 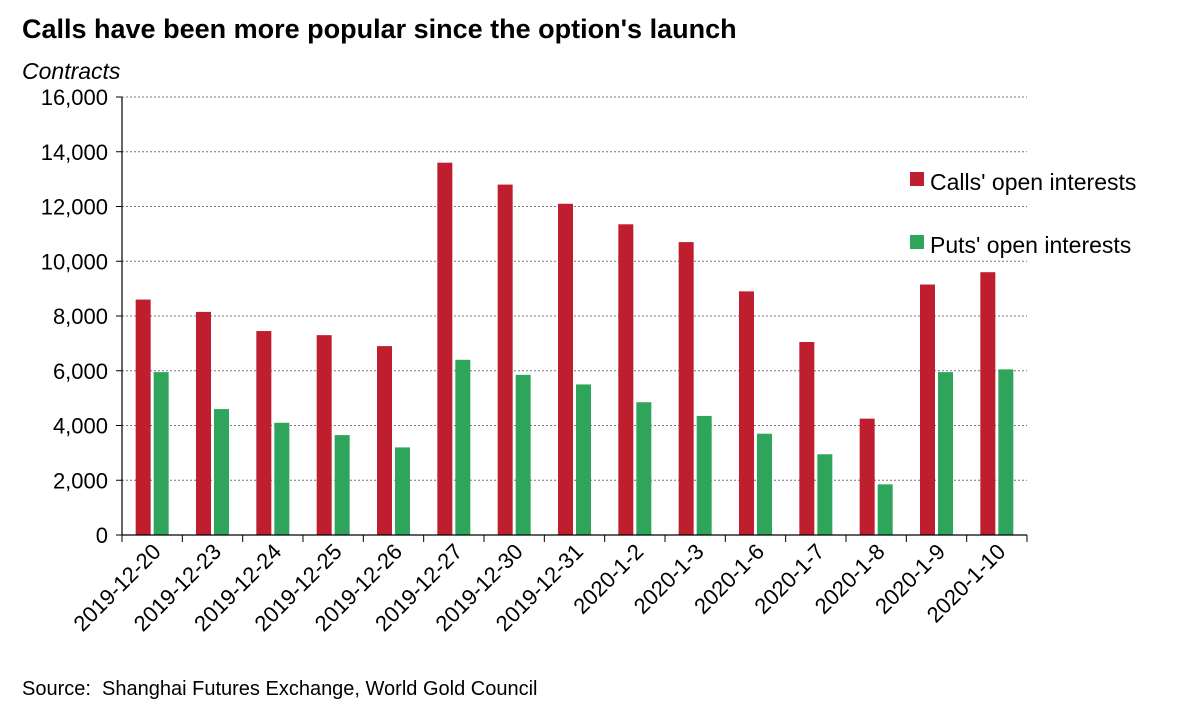 I want to click on y-tick-label: 12,000, so click(x=74, y=207).